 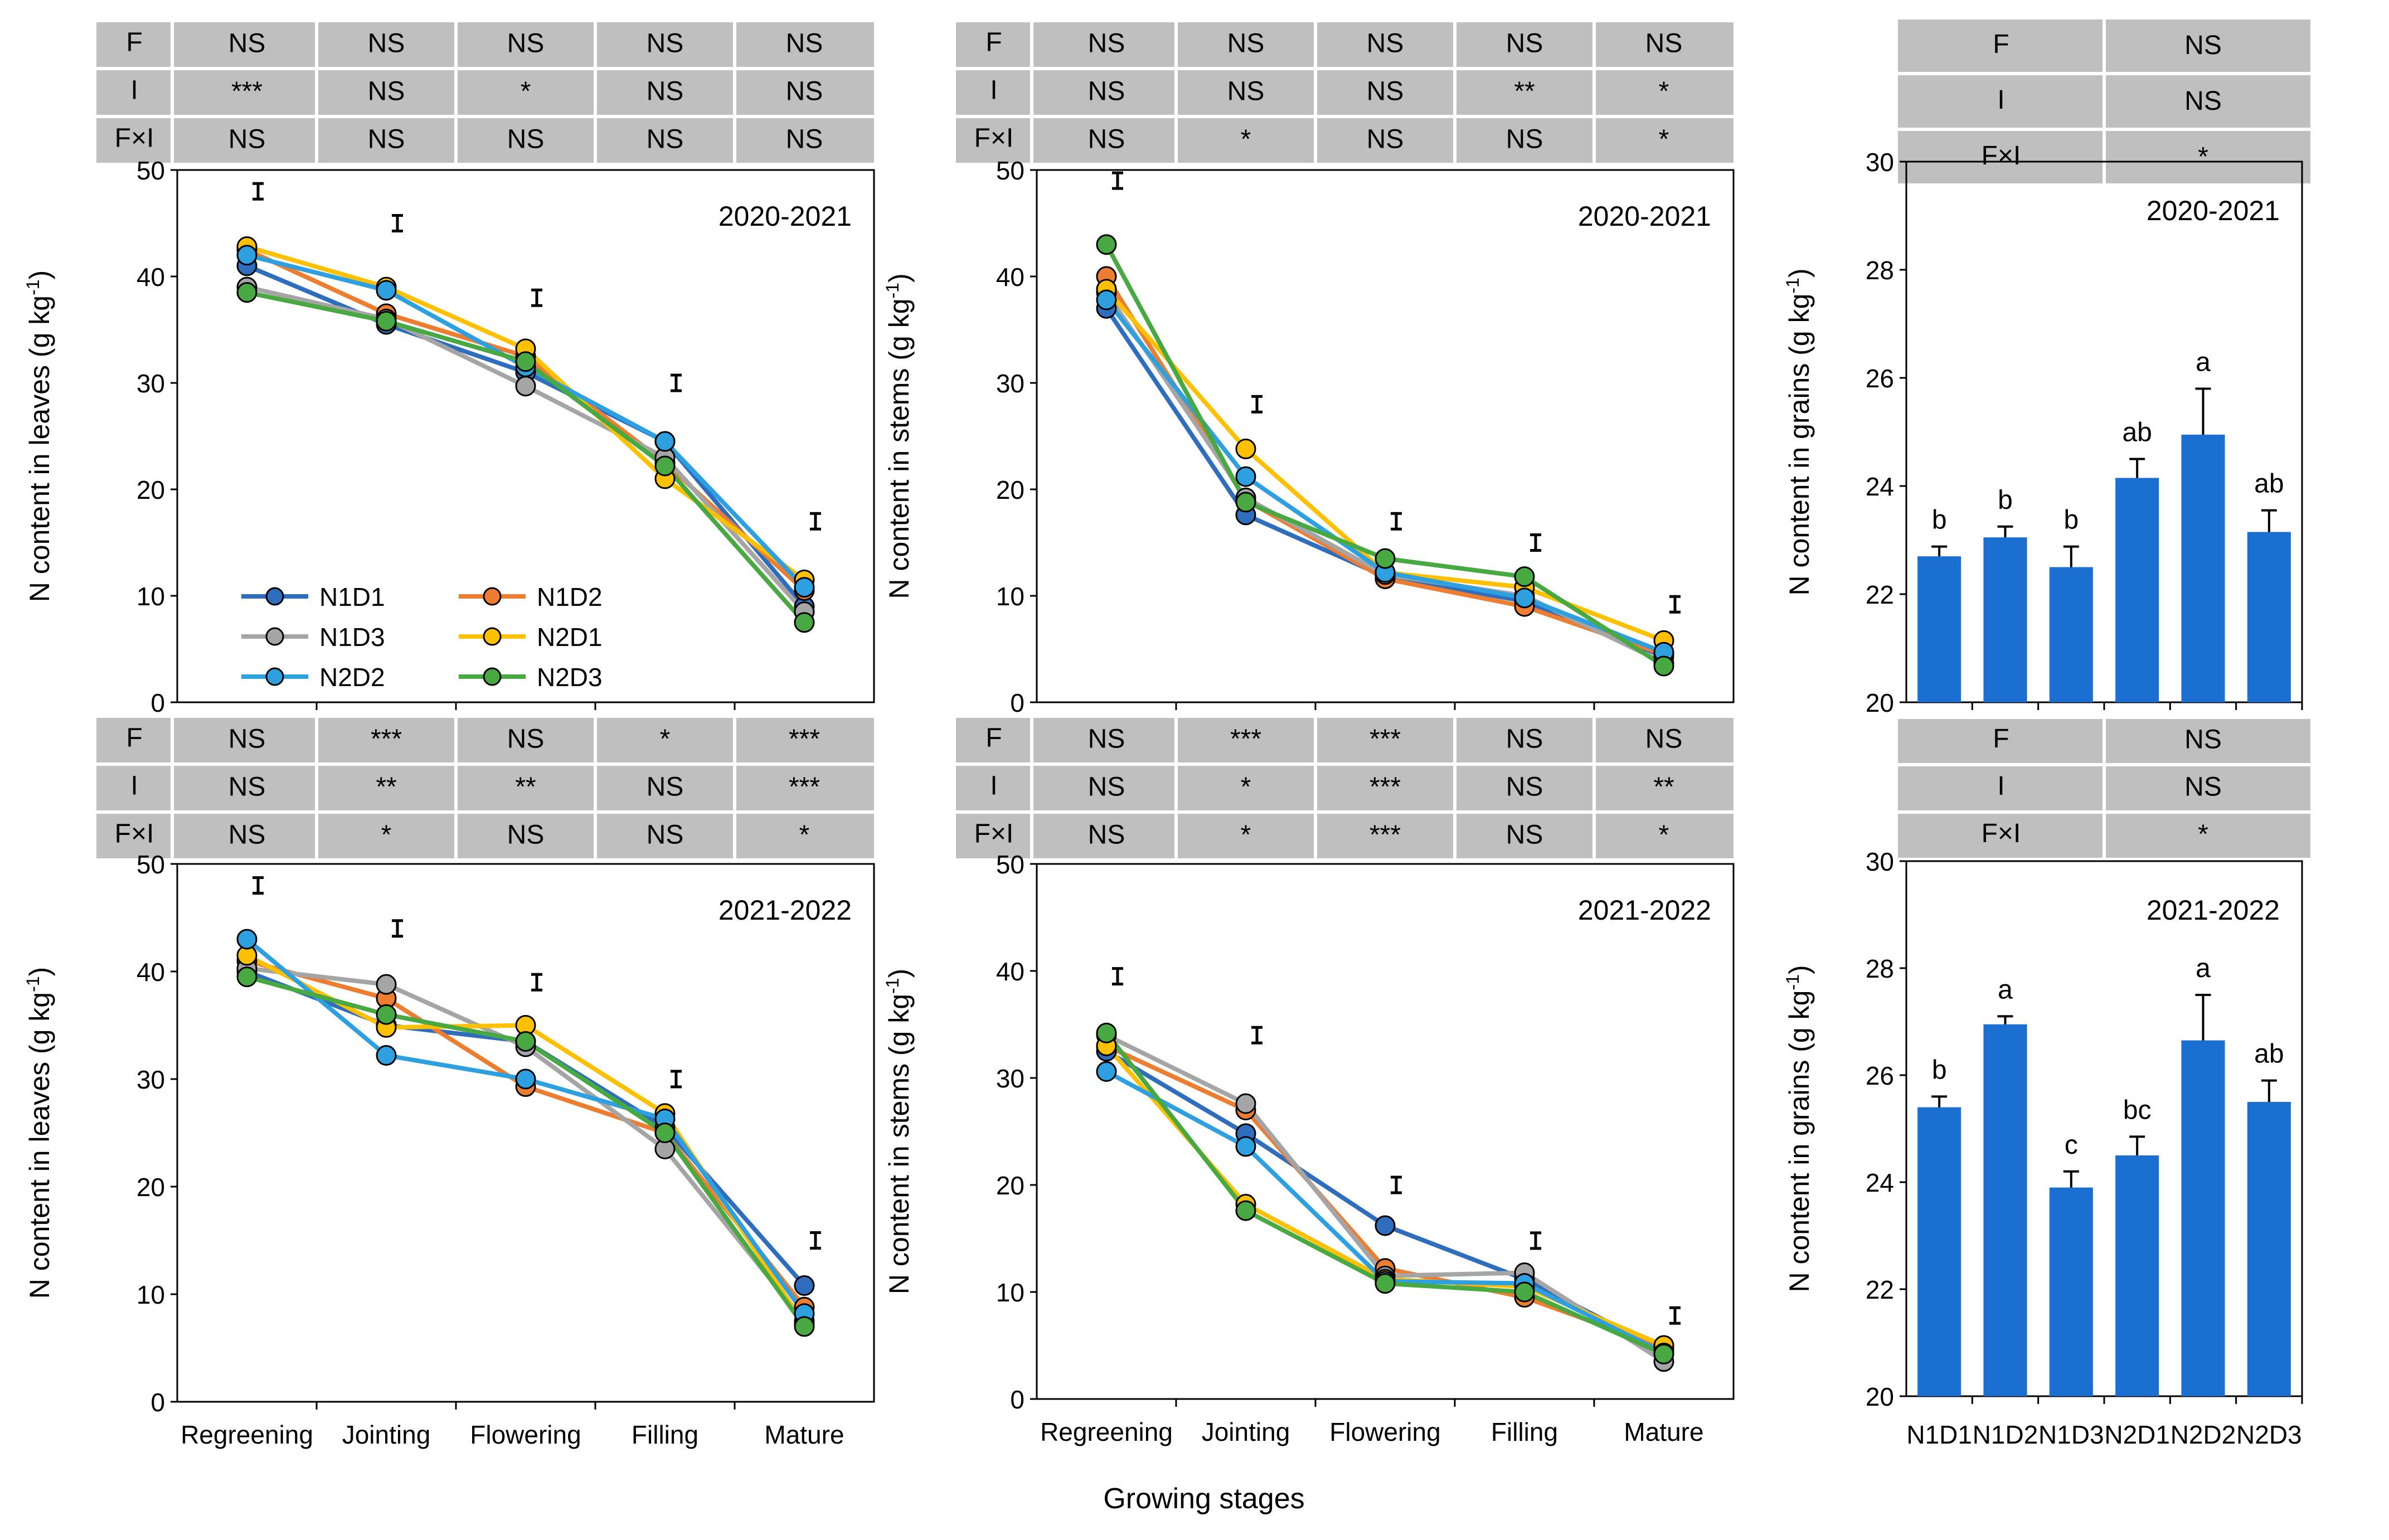 I want to click on y-axis-label: N content in stems (g kg-1), so click(x=898, y=436).